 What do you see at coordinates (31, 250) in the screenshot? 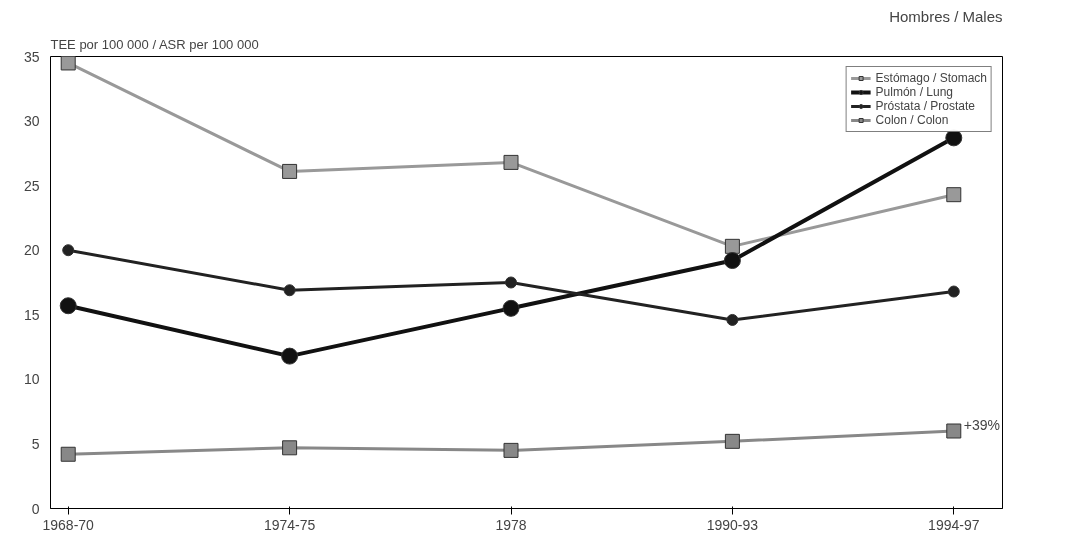
I see `y-tick-label: 20` at bounding box center [31, 250].